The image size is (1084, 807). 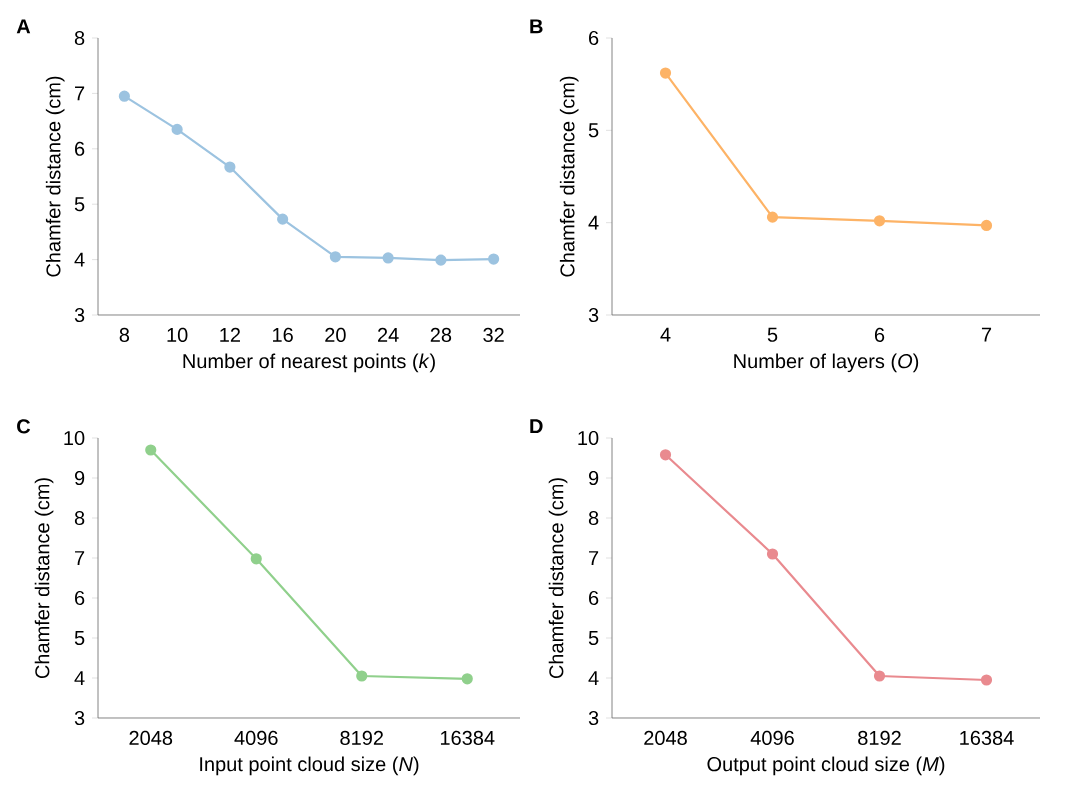 I want to click on x-tick-label: 4, so click(x=665, y=334).